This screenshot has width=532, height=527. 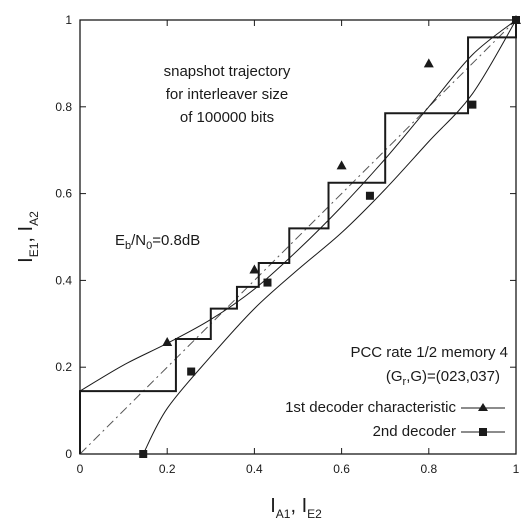 What do you see at coordinates (80, 469) in the screenshot?
I see `x-tick-label: 0` at bounding box center [80, 469].